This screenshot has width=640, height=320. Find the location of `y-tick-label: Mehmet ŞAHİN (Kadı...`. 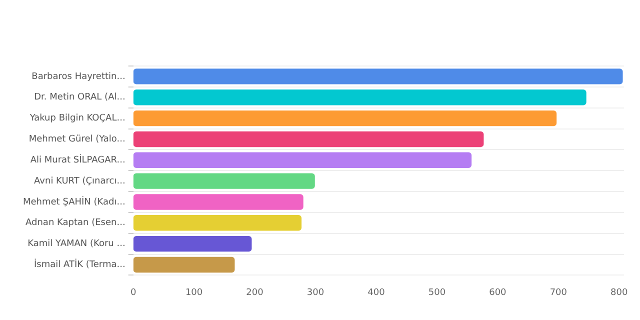

y-tick-label: Mehmet ŞAHİN (Kadı... is located at coordinates (74, 201).